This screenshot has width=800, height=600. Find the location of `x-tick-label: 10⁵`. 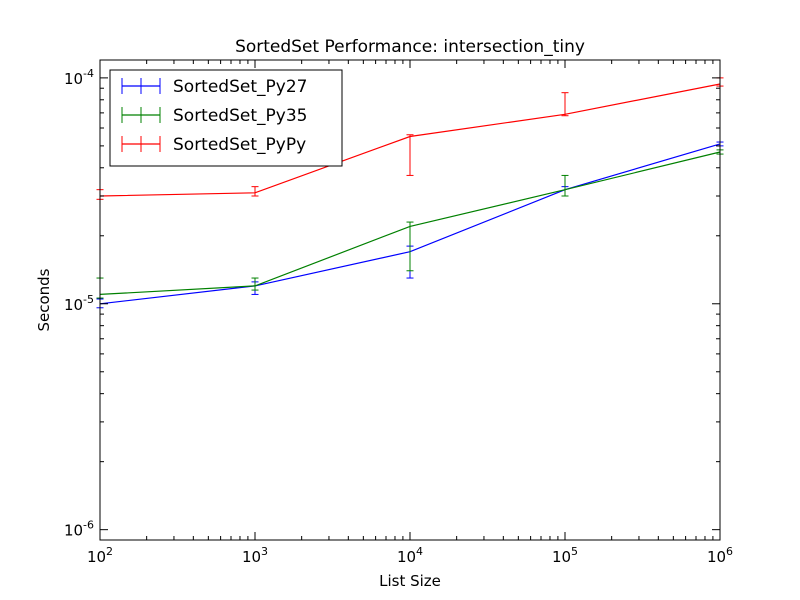

x-tick-label: 10⁵ is located at coordinates (565, 555).